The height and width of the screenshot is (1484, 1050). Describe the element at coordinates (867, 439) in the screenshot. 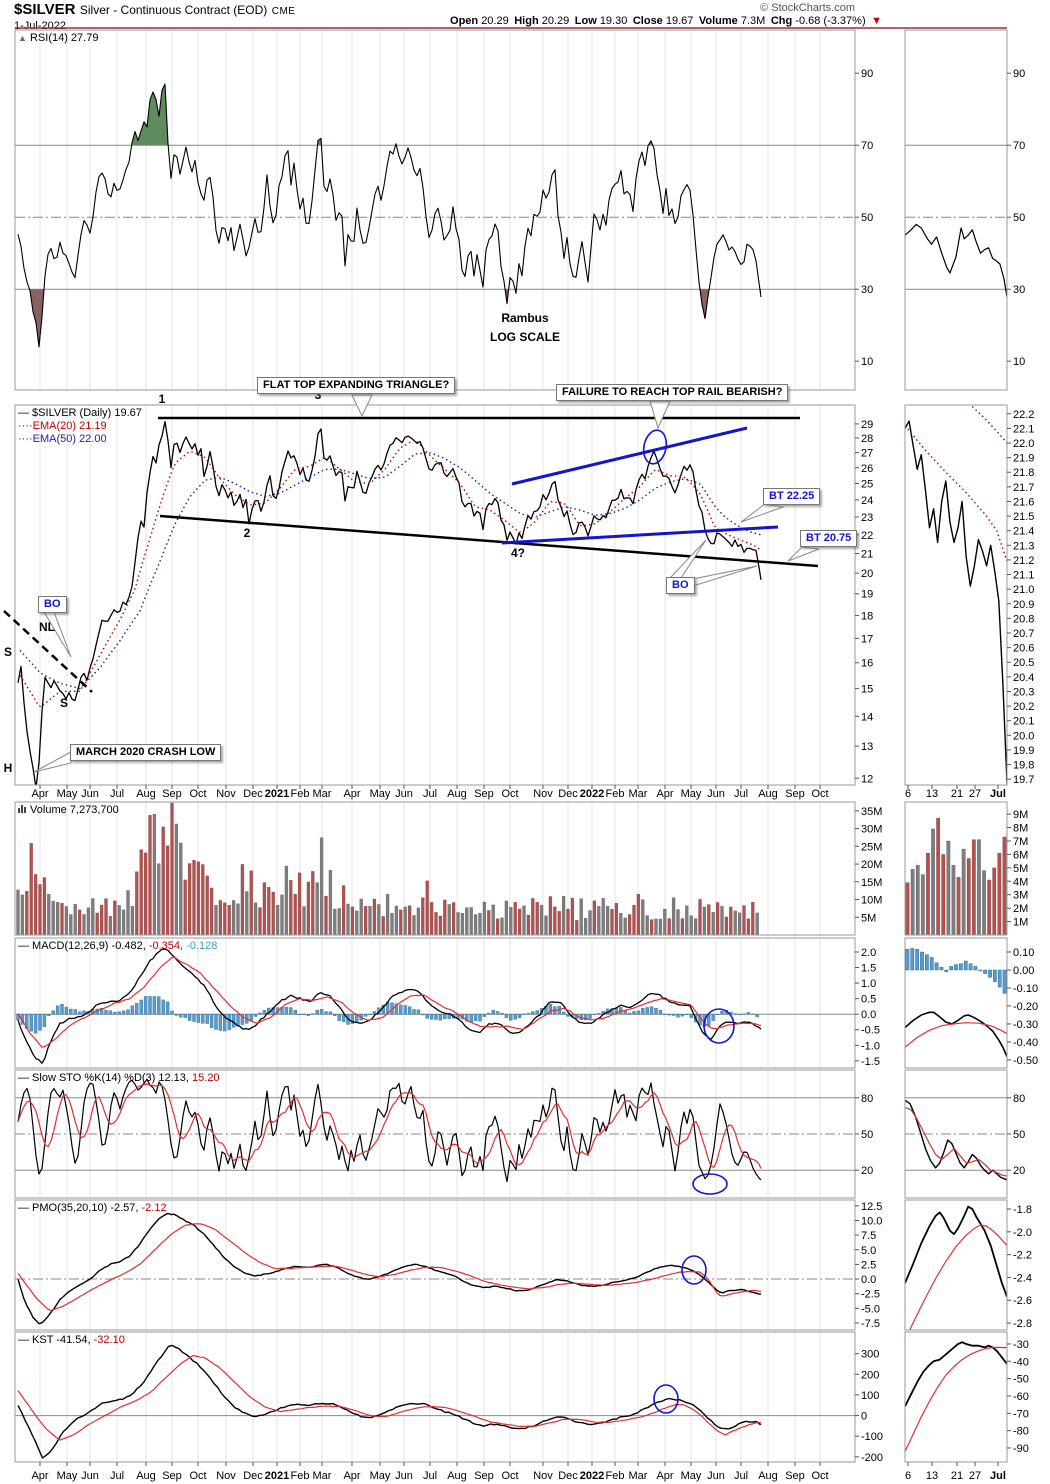

I see `y-tick-label: 28` at that location.